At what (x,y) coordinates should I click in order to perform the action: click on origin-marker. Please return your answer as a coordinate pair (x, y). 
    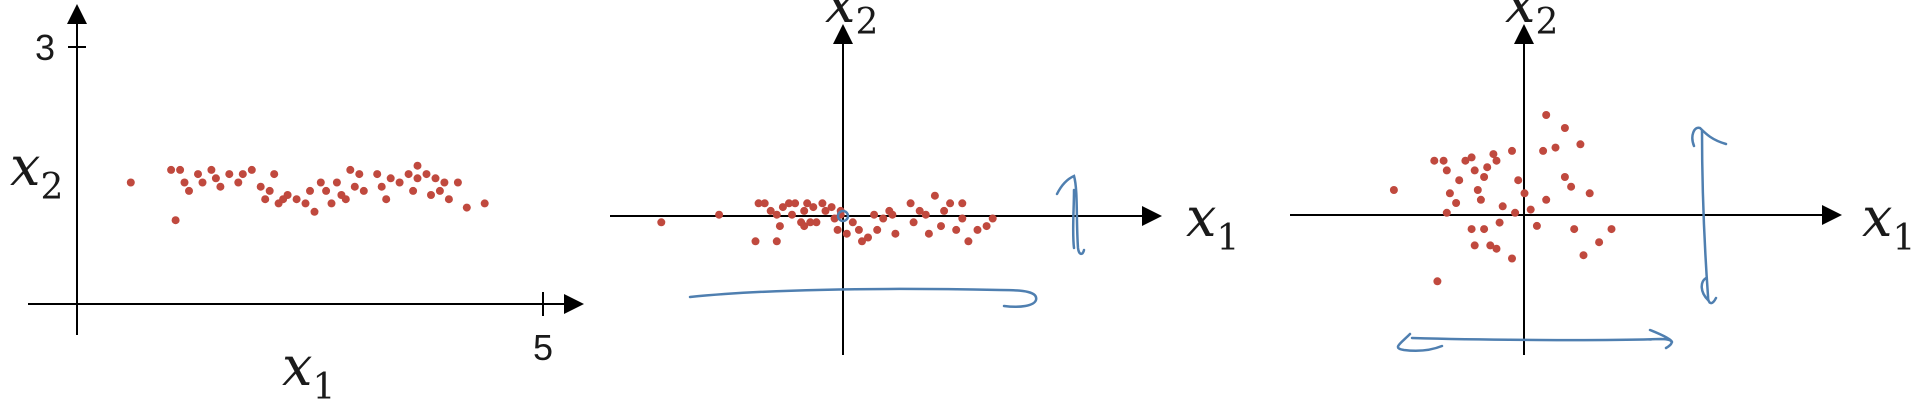
    Looking at the image, I should click on (843, 216).